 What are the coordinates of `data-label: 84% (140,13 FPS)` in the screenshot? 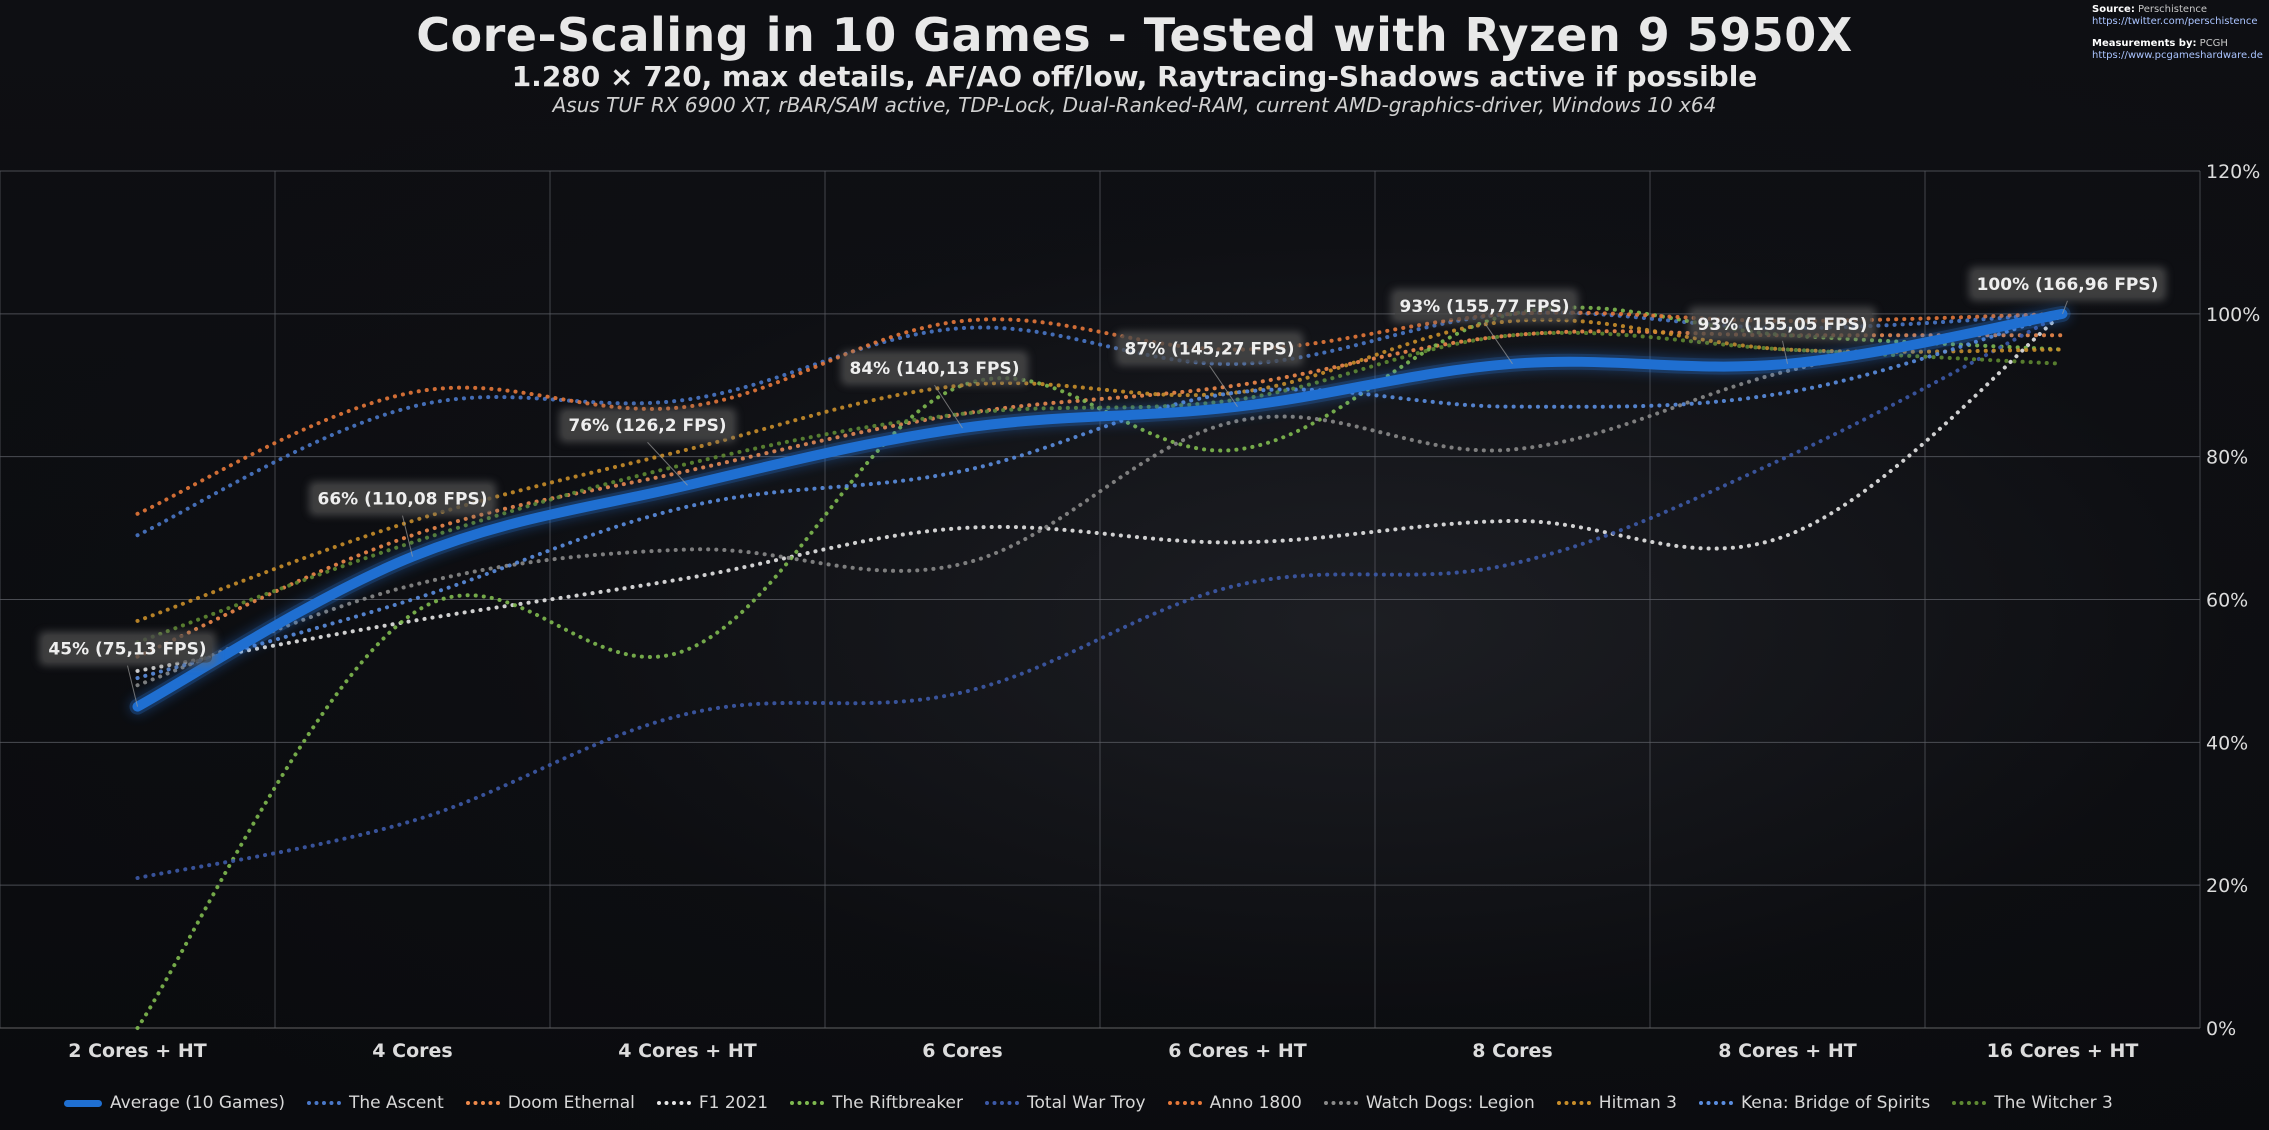 It's located at (935, 369).